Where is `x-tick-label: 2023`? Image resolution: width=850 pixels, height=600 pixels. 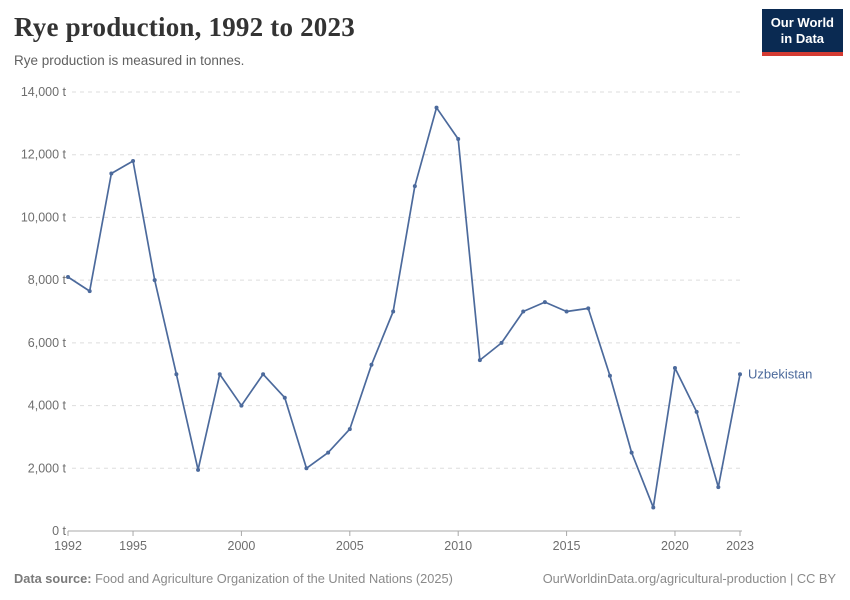
x-tick-label: 2023 is located at coordinates (740, 546).